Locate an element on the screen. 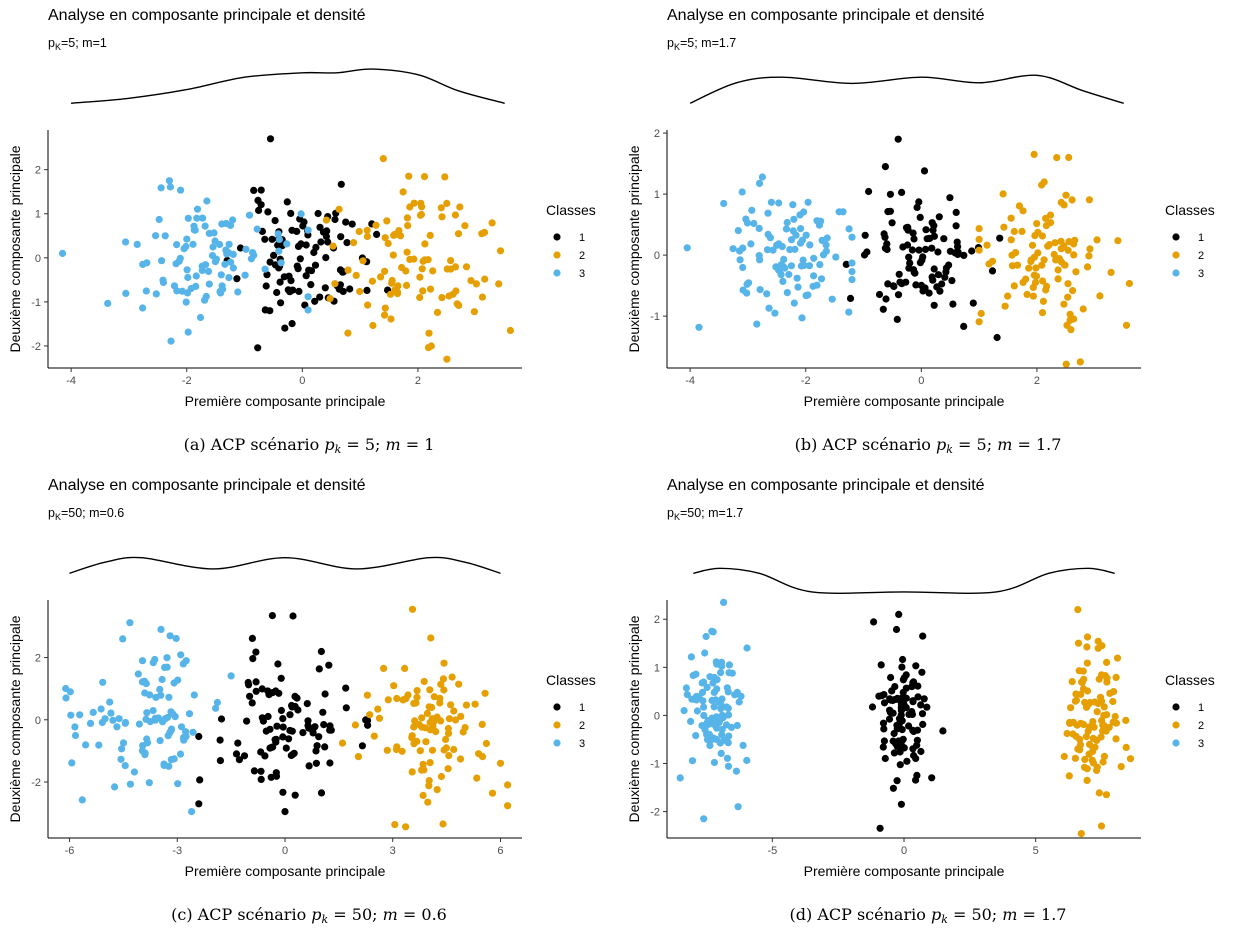  caption-prefix: (b) ACP scénario is located at coordinates (865, 444).